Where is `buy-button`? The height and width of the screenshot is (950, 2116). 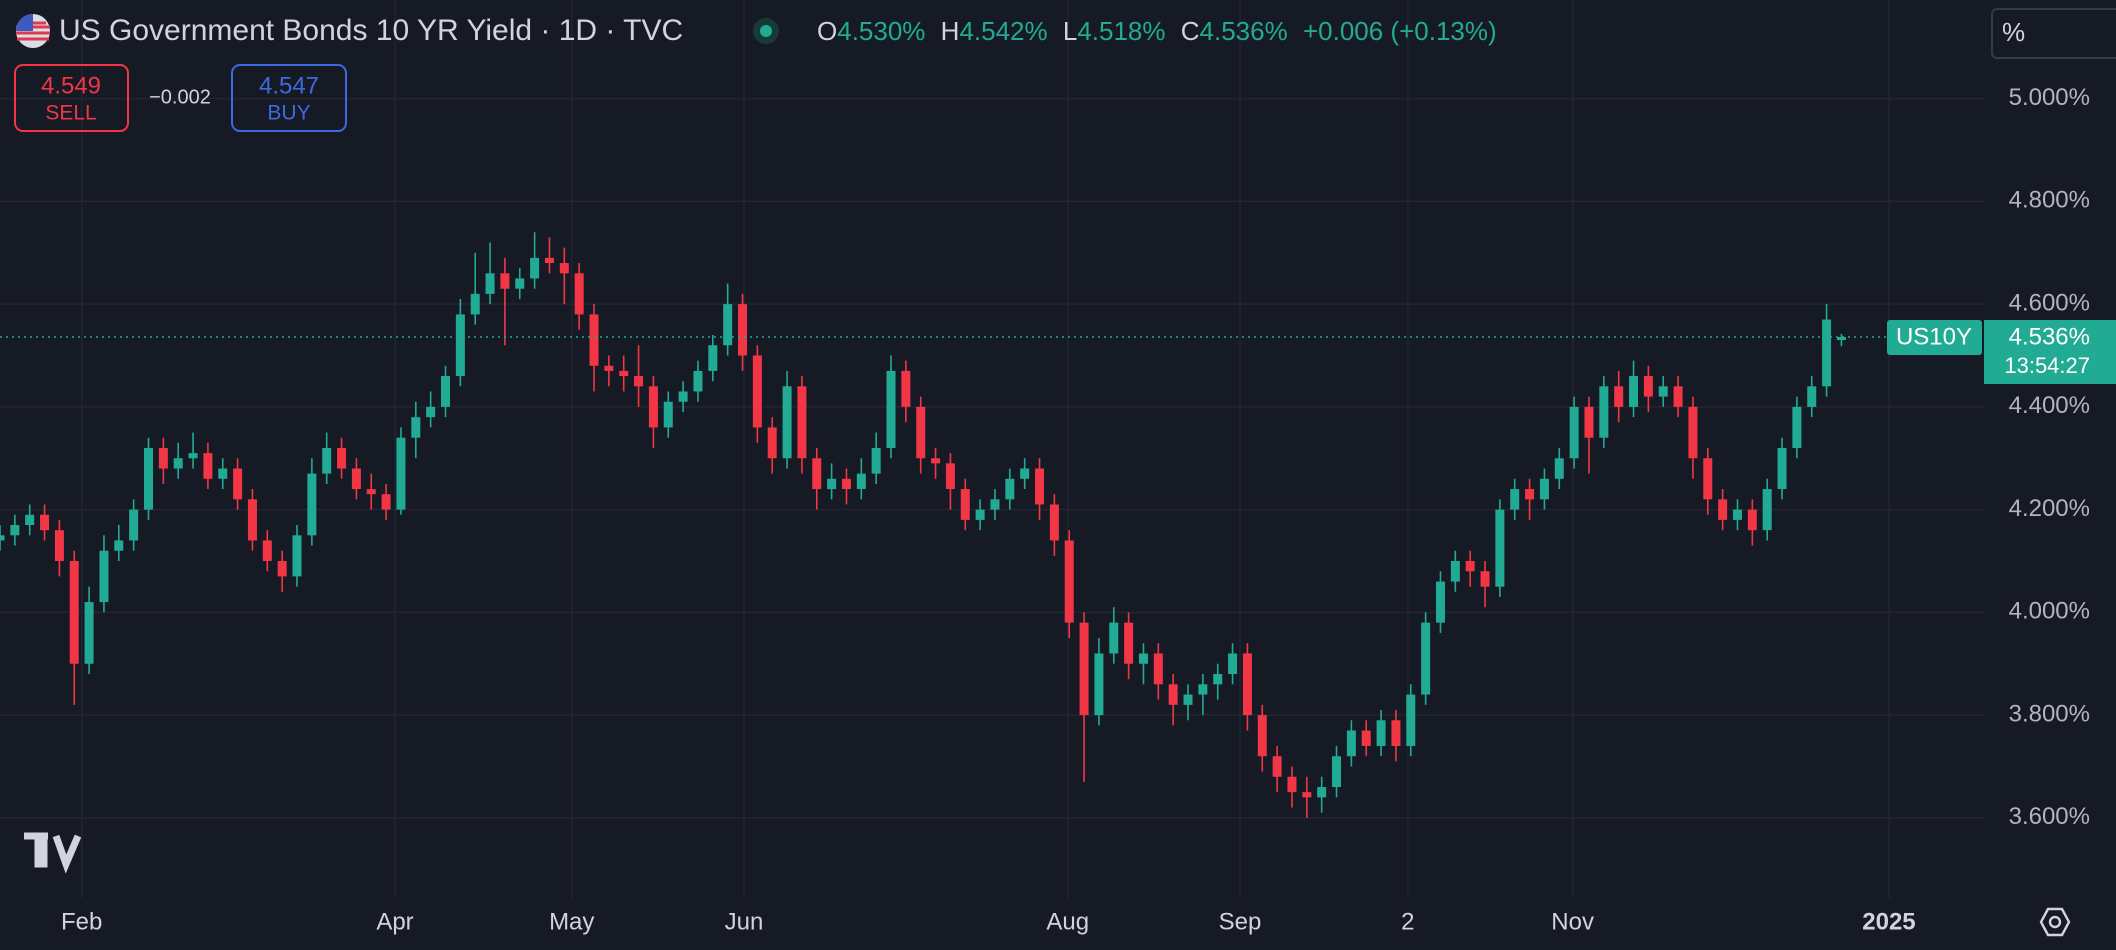
buy-button is located at coordinates (289, 98).